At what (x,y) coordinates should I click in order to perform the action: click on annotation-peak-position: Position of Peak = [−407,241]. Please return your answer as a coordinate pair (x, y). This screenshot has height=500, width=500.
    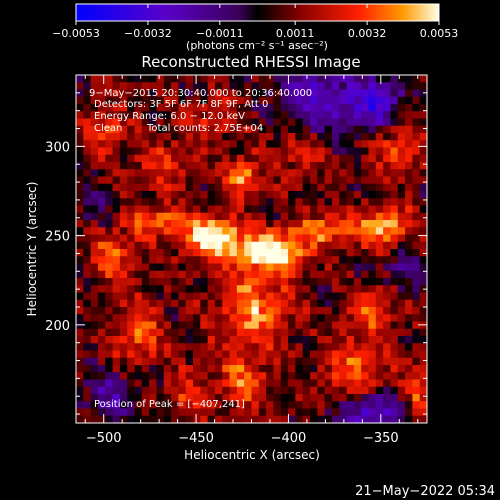
    Looking at the image, I should click on (169, 404).